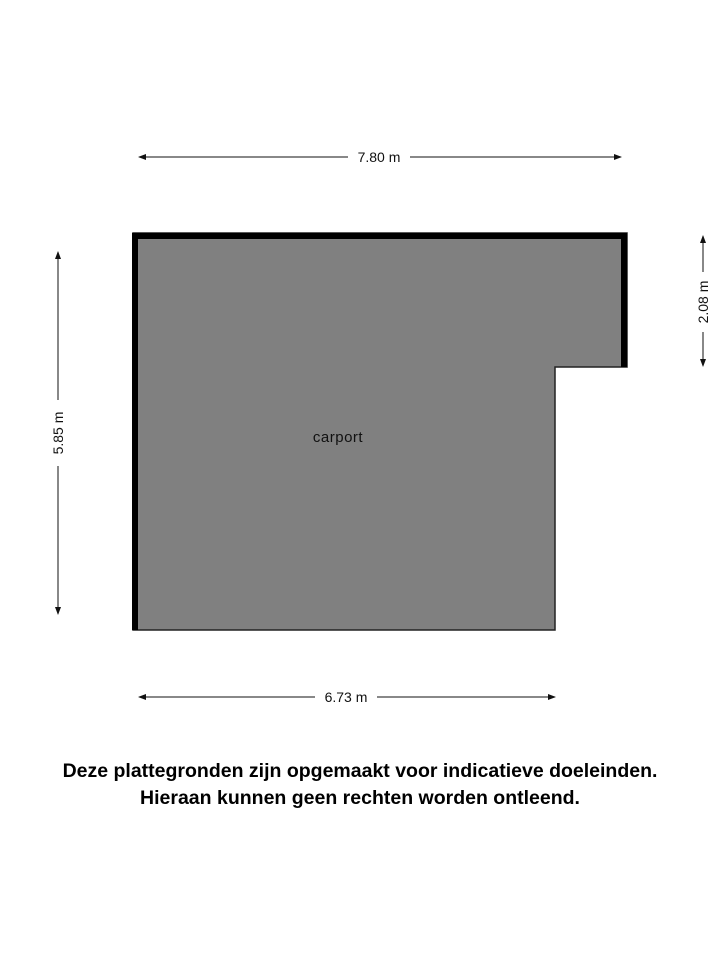 This screenshot has height=960, width=720. Describe the element at coordinates (346, 697) in the screenshot. I see `dimension-bottom-width: 6.73 m` at that location.